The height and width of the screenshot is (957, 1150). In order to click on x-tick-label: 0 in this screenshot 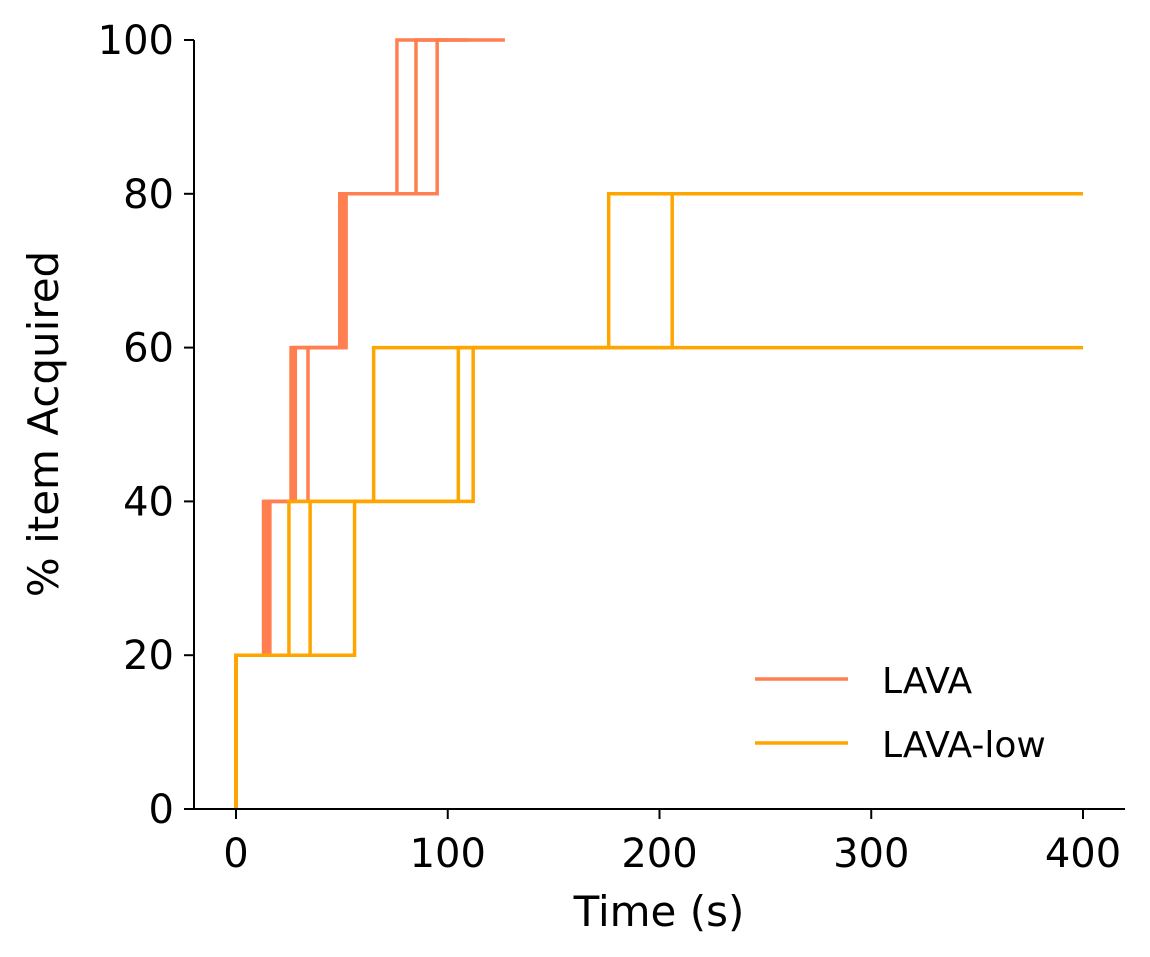, I will do `click(235, 854)`.